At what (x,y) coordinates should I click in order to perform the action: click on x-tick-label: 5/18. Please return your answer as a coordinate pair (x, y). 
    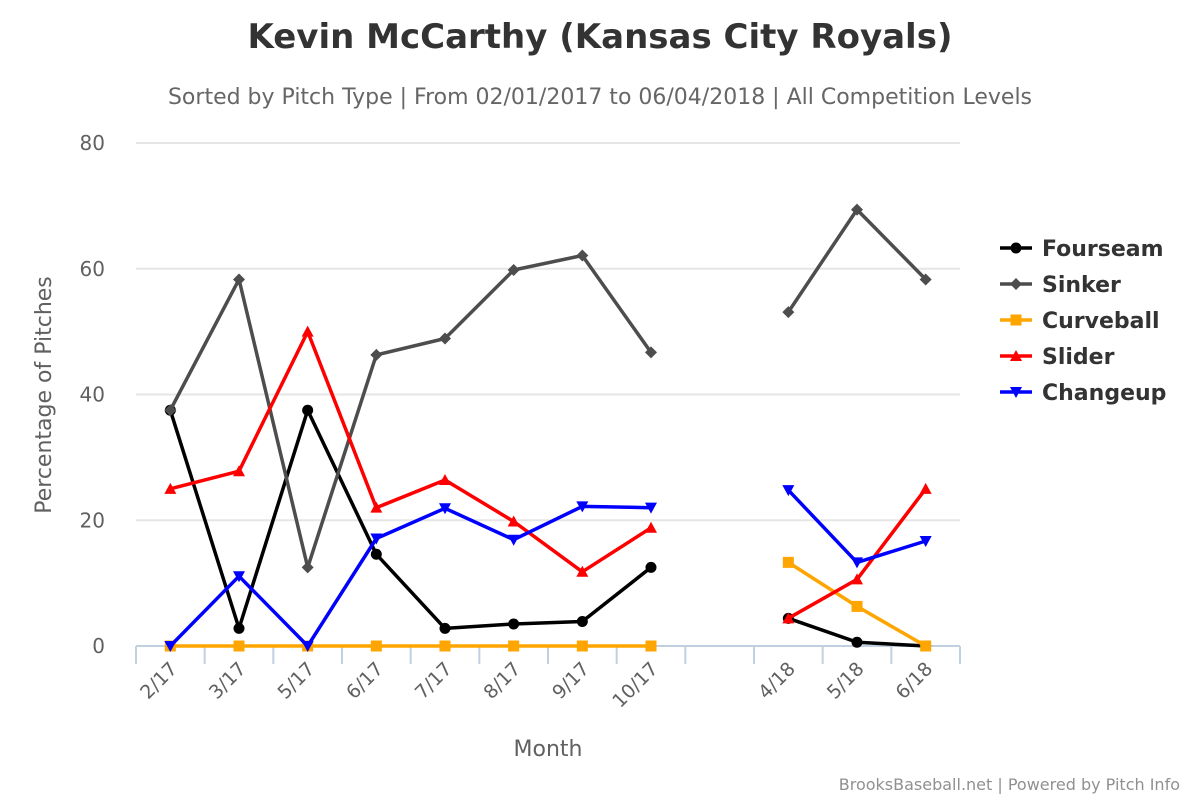
    Looking at the image, I should click on (846, 681).